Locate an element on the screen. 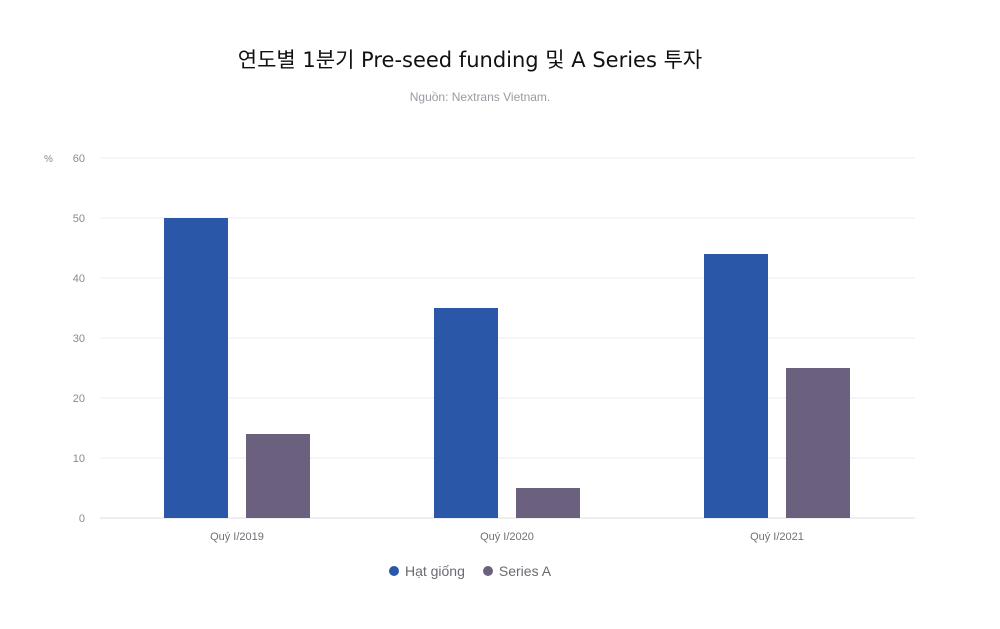 The height and width of the screenshot is (629, 1000). x-axis-categories: Quý I/2019 Quý I/2020 Quý I/2021 is located at coordinates (507, 537).